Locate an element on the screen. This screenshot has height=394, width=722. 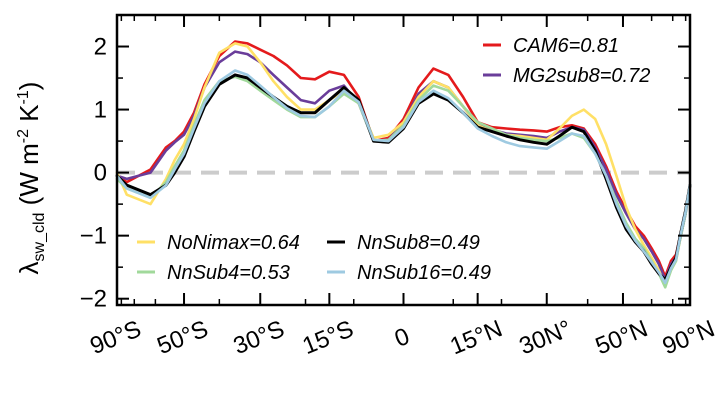
y-tick-label-0: 2 is located at coordinates (100, 47).